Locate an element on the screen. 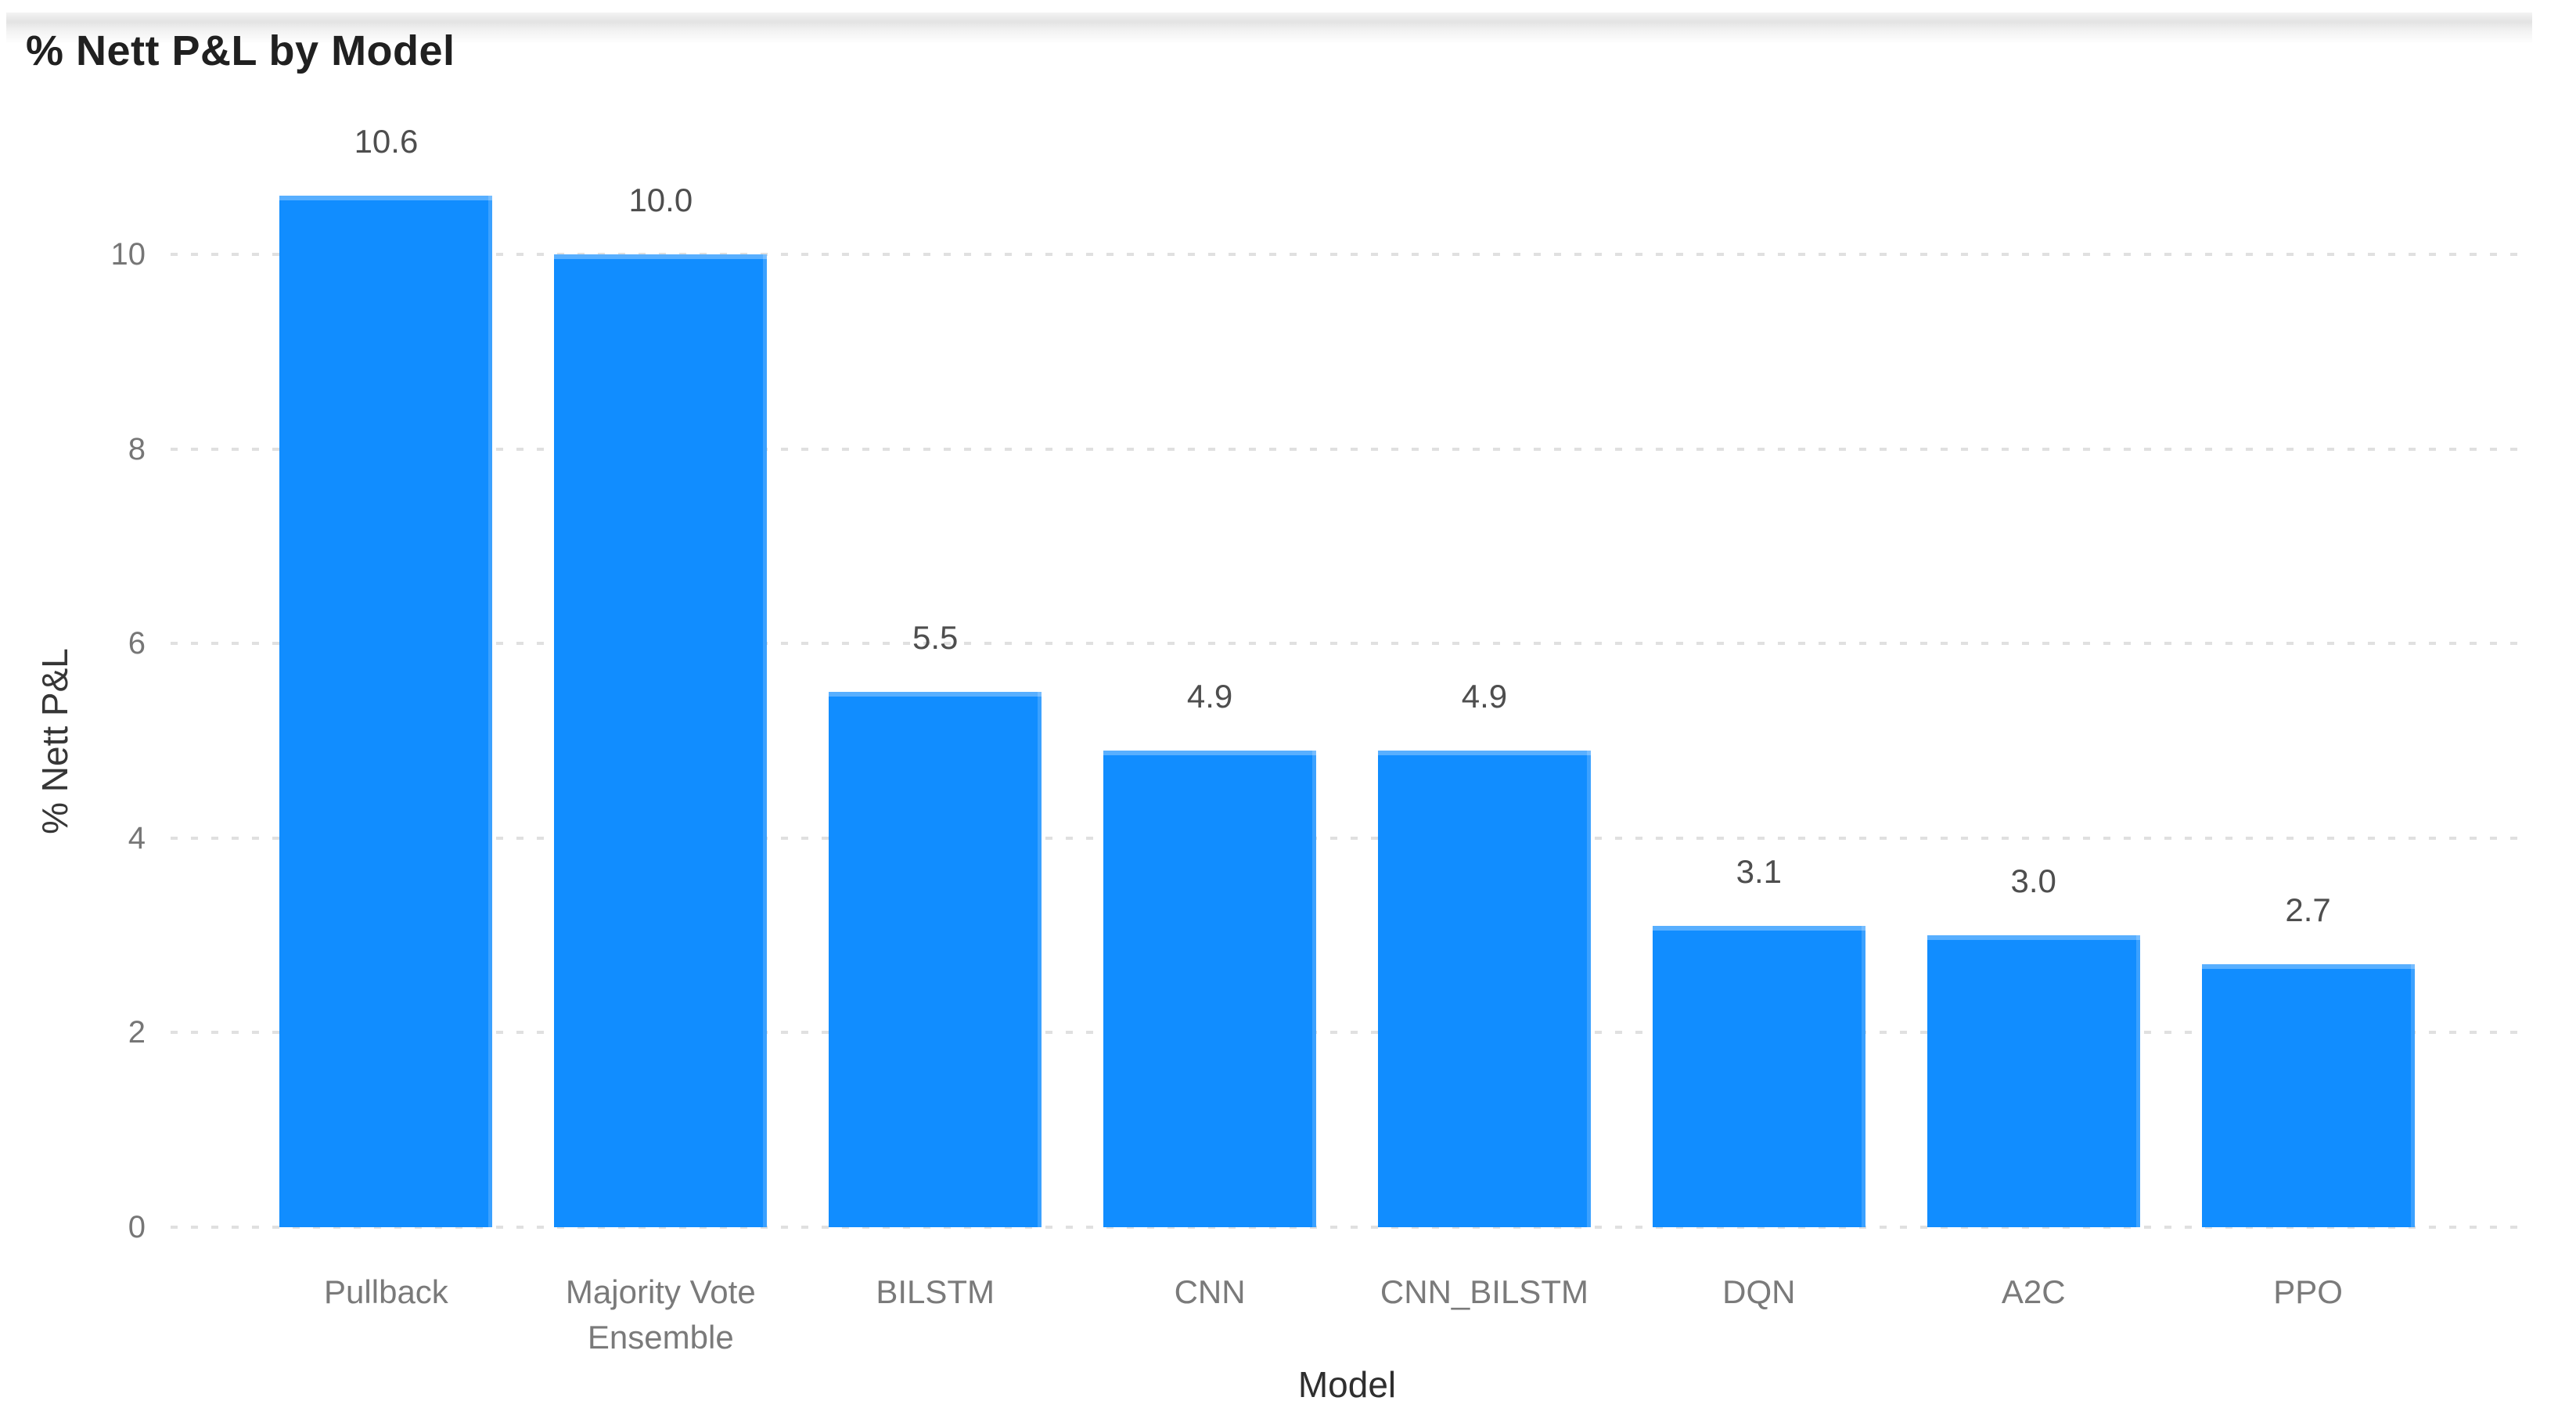 Image resolution: width=2576 pixels, height=1426 pixels. y-axis-title: % Nett P&L is located at coordinates (55, 741).